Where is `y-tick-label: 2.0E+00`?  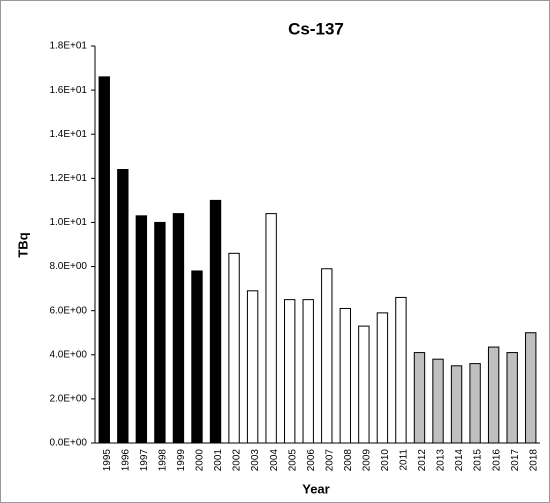
y-tick-label: 2.0E+00 is located at coordinates (68, 399).